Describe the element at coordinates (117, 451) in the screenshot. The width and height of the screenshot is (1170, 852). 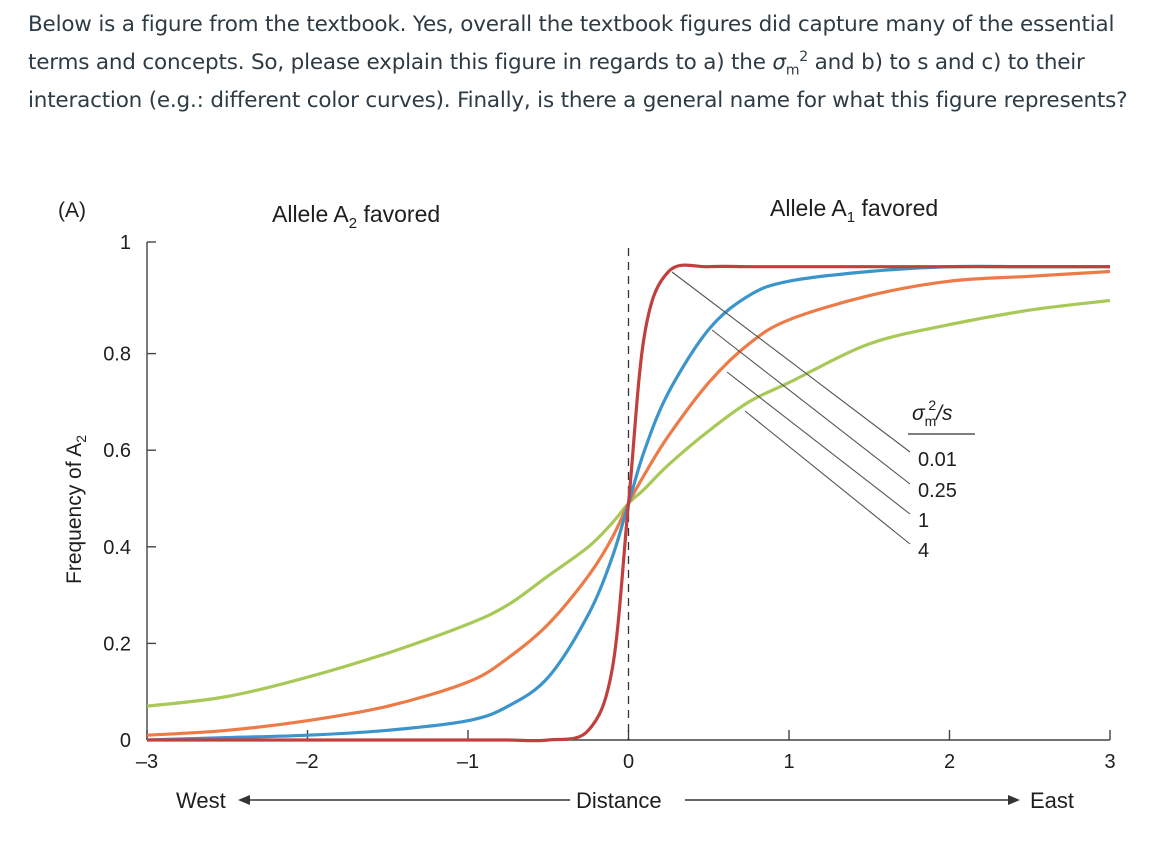
I see `y-tick-label: 0.6` at that location.